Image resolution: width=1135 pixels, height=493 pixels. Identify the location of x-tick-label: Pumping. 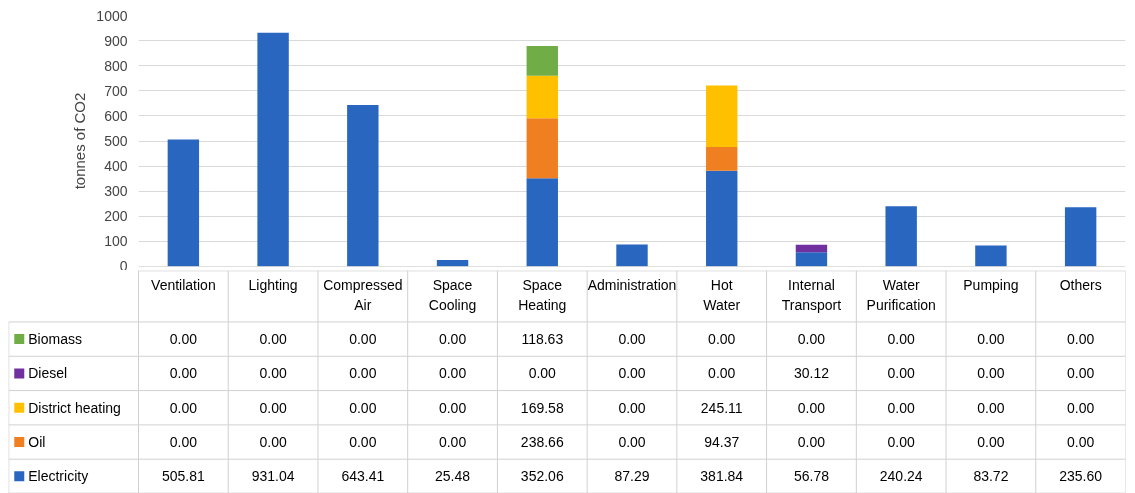
(991, 285).